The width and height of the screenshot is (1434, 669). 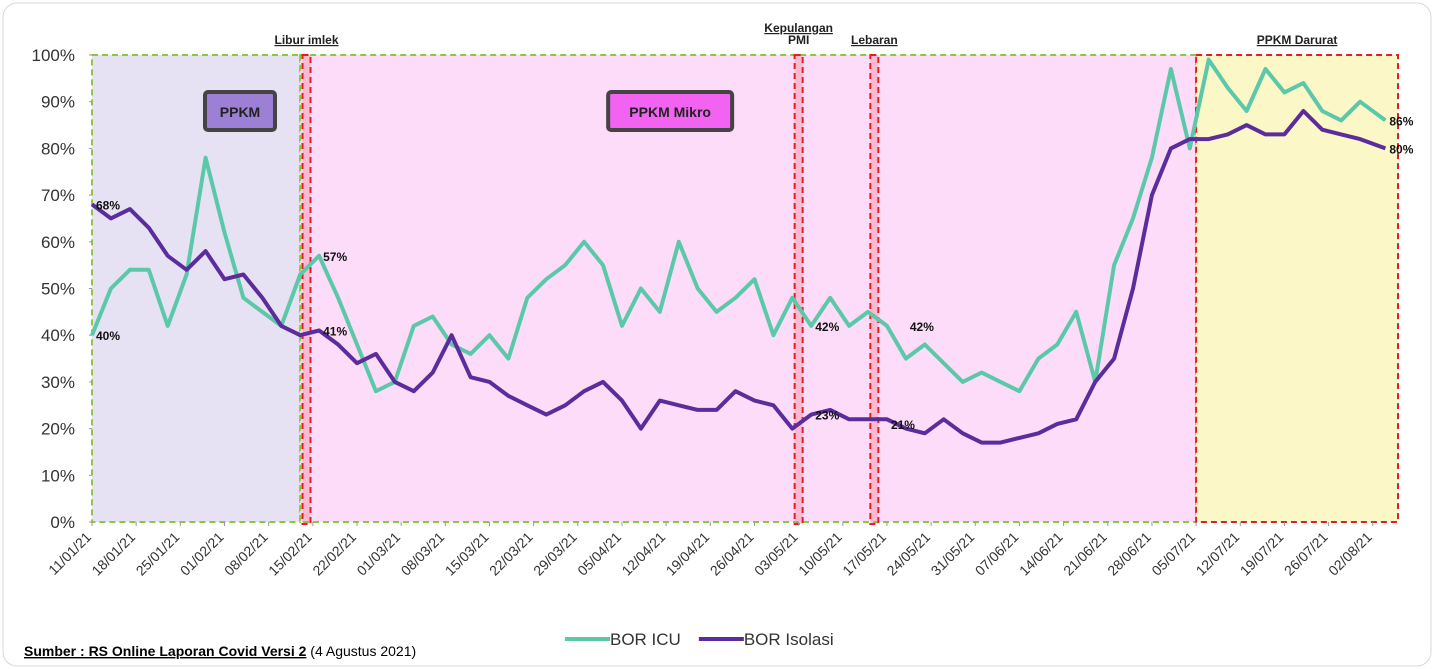 I want to click on legend-label: BOR ICU, so click(x=645, y=639).